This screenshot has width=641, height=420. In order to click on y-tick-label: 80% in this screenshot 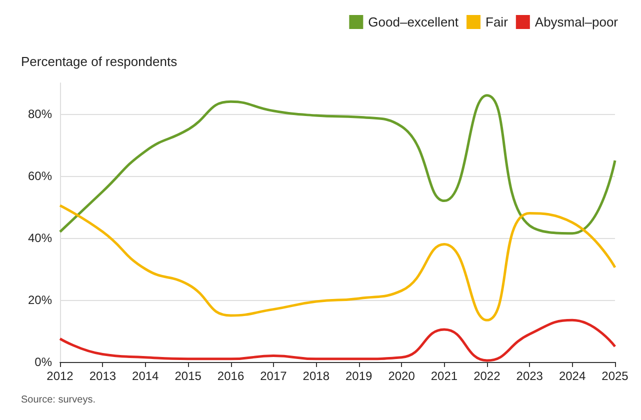, I will do `click(40, 114)`.